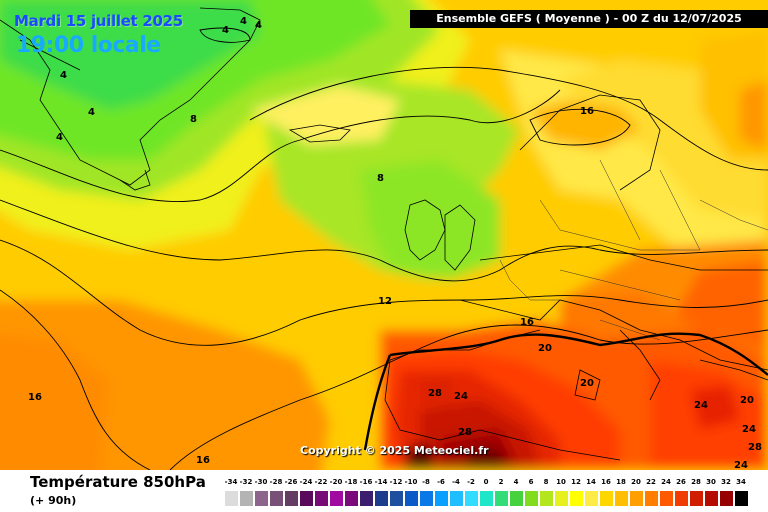 Image resolution: width=768 pixels, height=512 pixels. What do you see at coordinates (426, 482) in the screenshot?
I see `legend-value: -8` at bounding box center [426, 482].